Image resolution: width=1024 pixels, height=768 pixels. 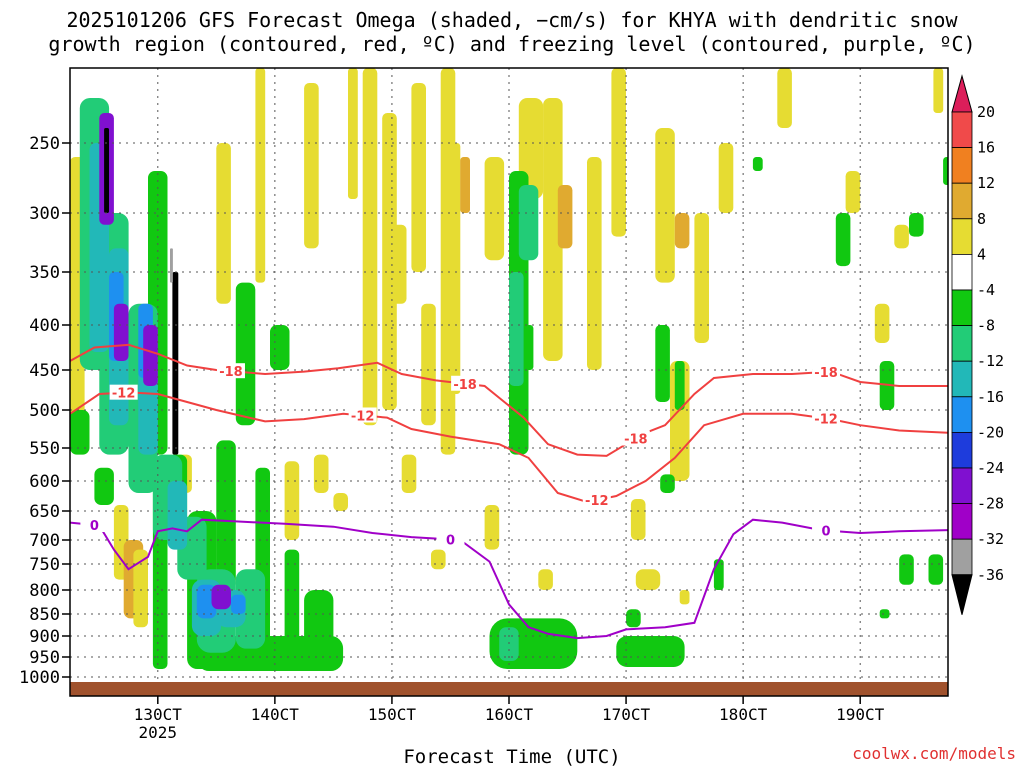 What do you see at coordinates (990, 575) in the screenshot?
I see `colorbar-label: -36` at bounding box center [990, 575].